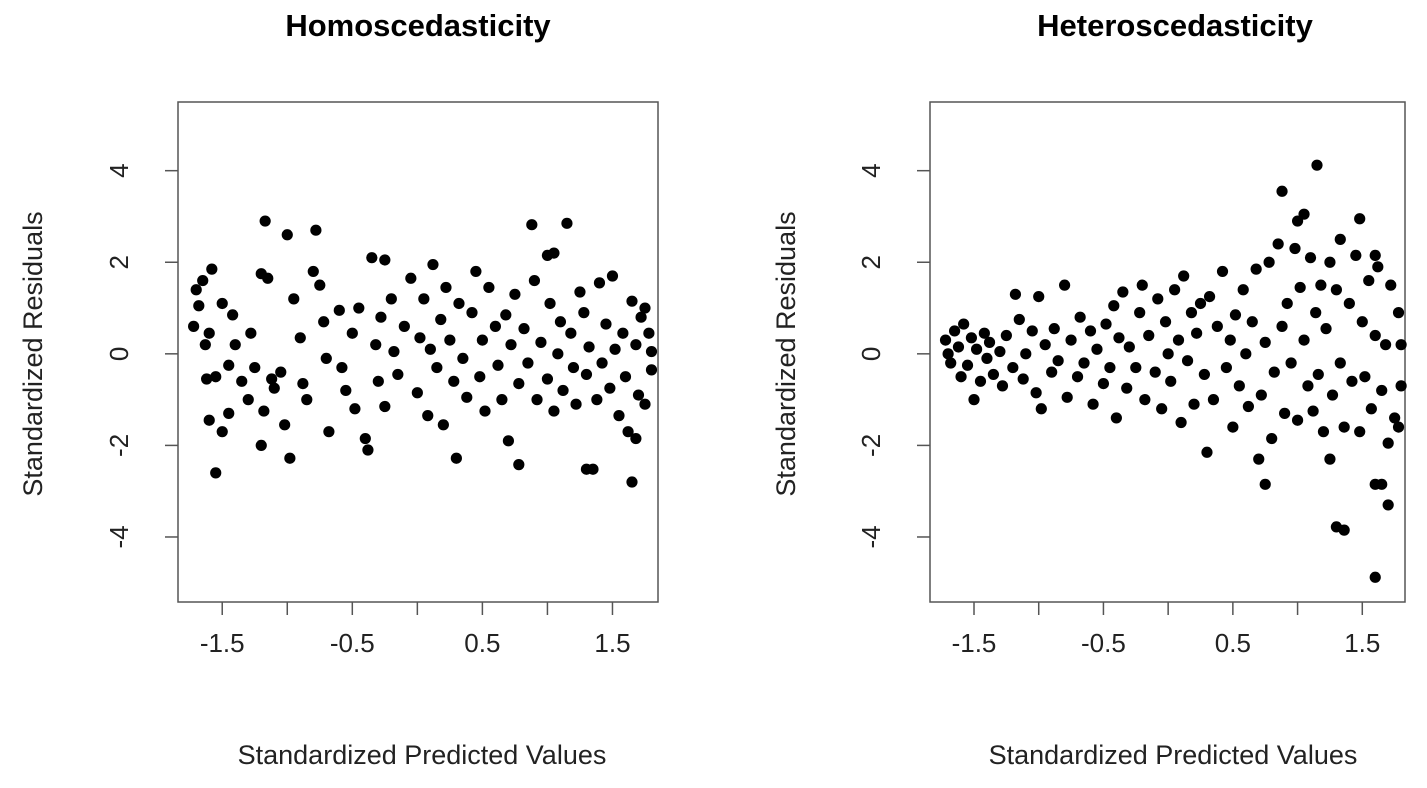 This screenshot has width=1427, height=788. I want to click on y-tick-label: 0, so click(119, 354).